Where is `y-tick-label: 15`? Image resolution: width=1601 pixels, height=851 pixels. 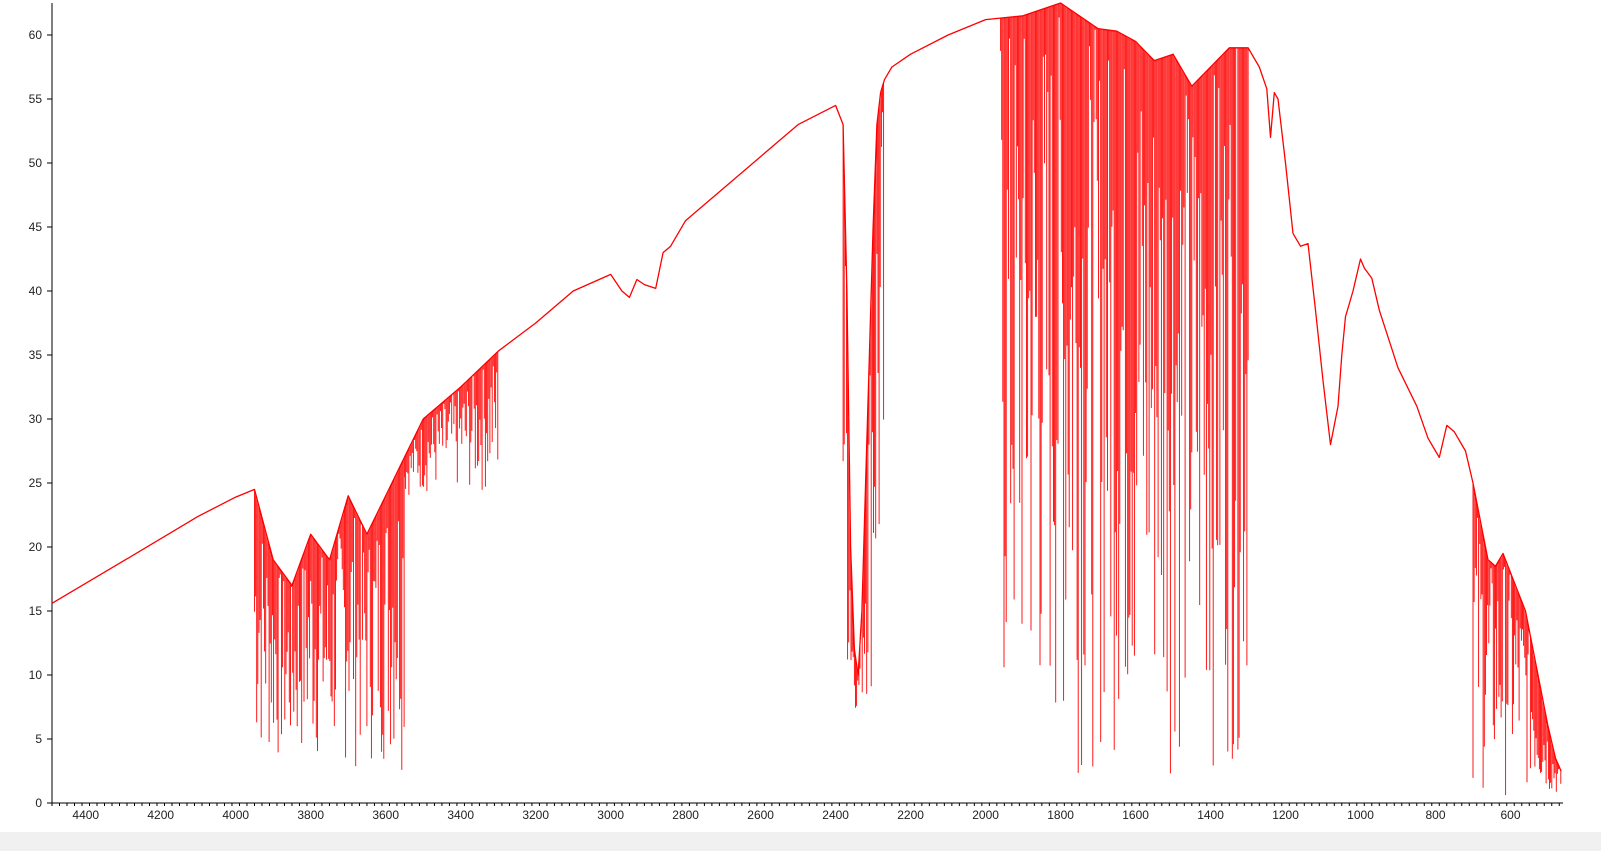
y-tick-label: 15 is located at coordinates (36, 611).